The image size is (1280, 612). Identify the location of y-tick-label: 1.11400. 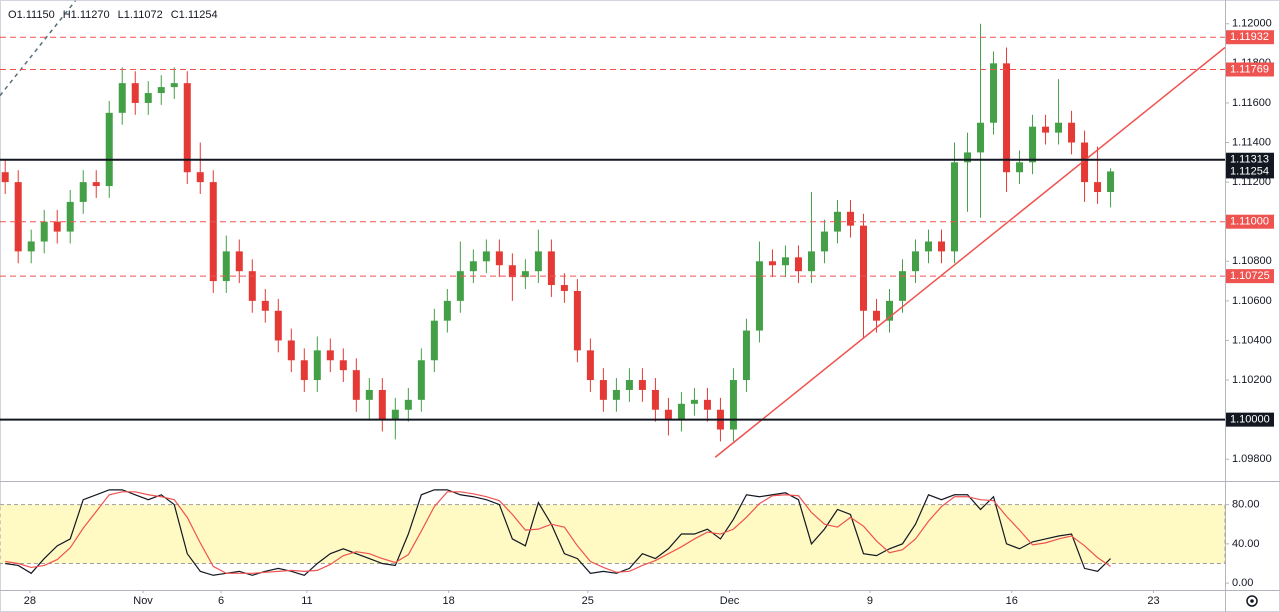
(1251, 142).